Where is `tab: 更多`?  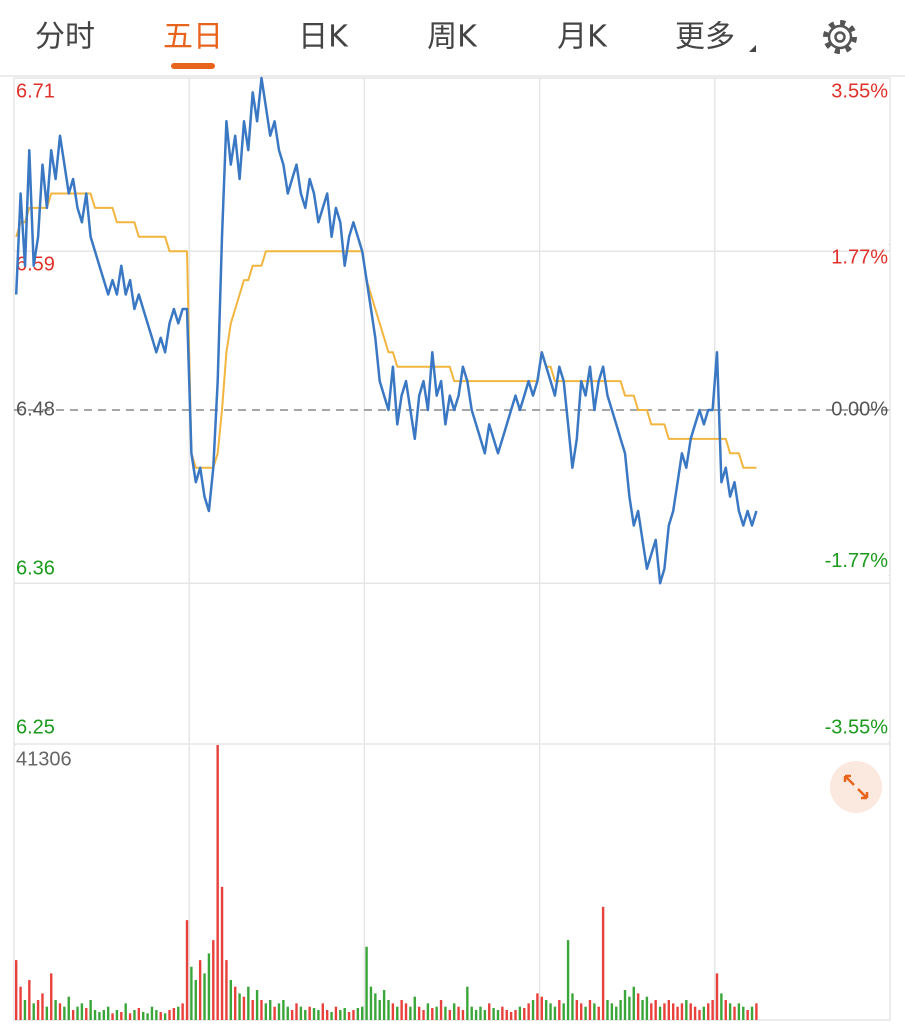 tab: 更多 is located at coordinates (705, 37).